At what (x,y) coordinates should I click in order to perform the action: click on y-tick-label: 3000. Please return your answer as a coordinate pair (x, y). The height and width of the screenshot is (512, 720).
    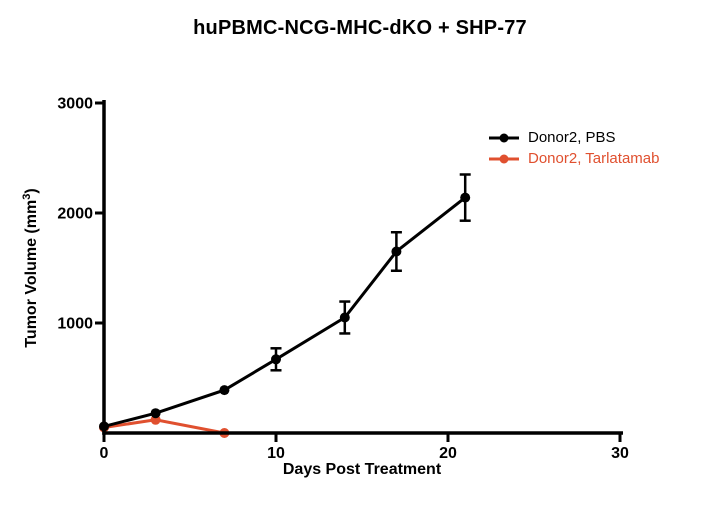
    Looking at the image, I should click on (75, 104).